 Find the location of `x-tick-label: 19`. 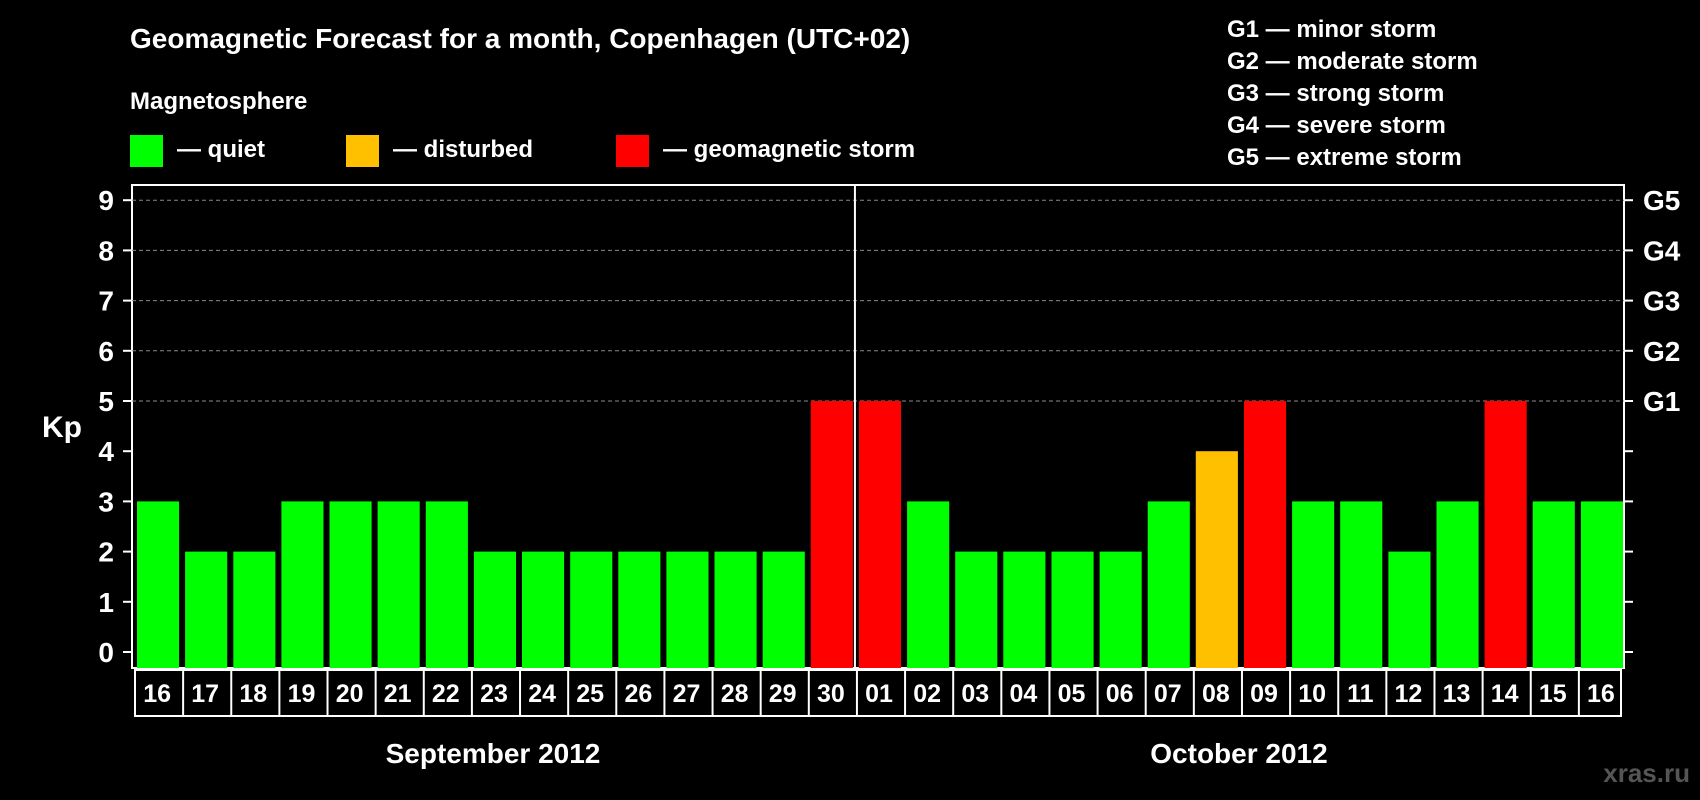

x-tick-label: 19 is located at coordinates (302, 694).